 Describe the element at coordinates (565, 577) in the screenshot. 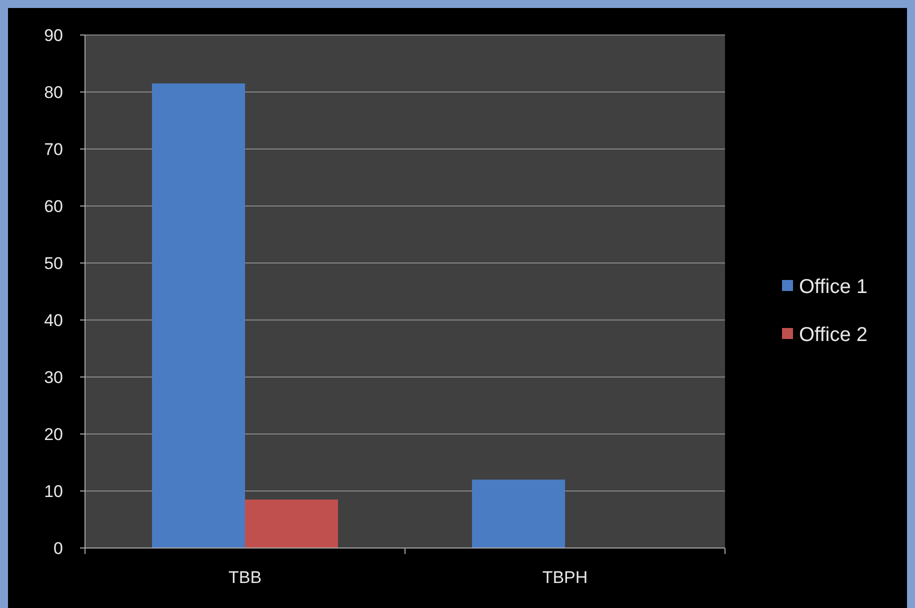

I see `x-tick-label: TBPH` at that location.